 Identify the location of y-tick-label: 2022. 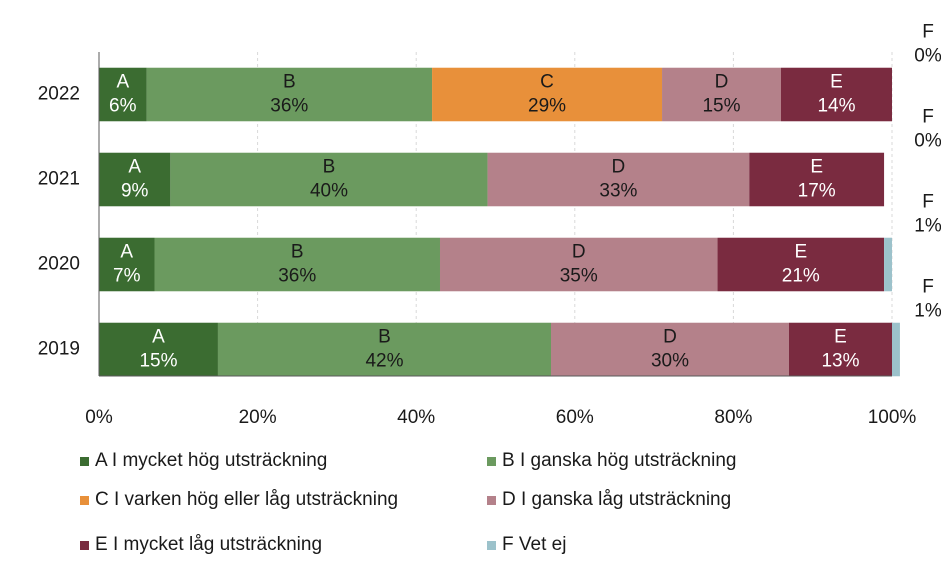
(59, 94).